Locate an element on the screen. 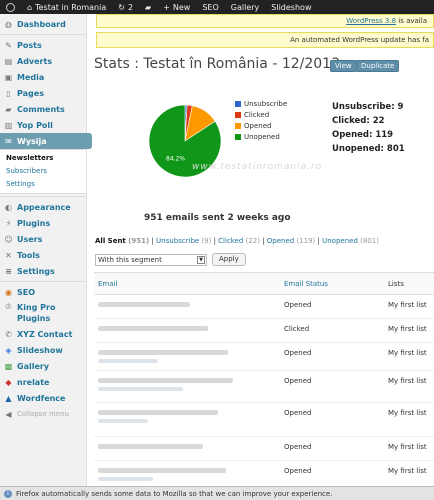  sidebar-item-label: Wysija is located at coordinates (32, 141).